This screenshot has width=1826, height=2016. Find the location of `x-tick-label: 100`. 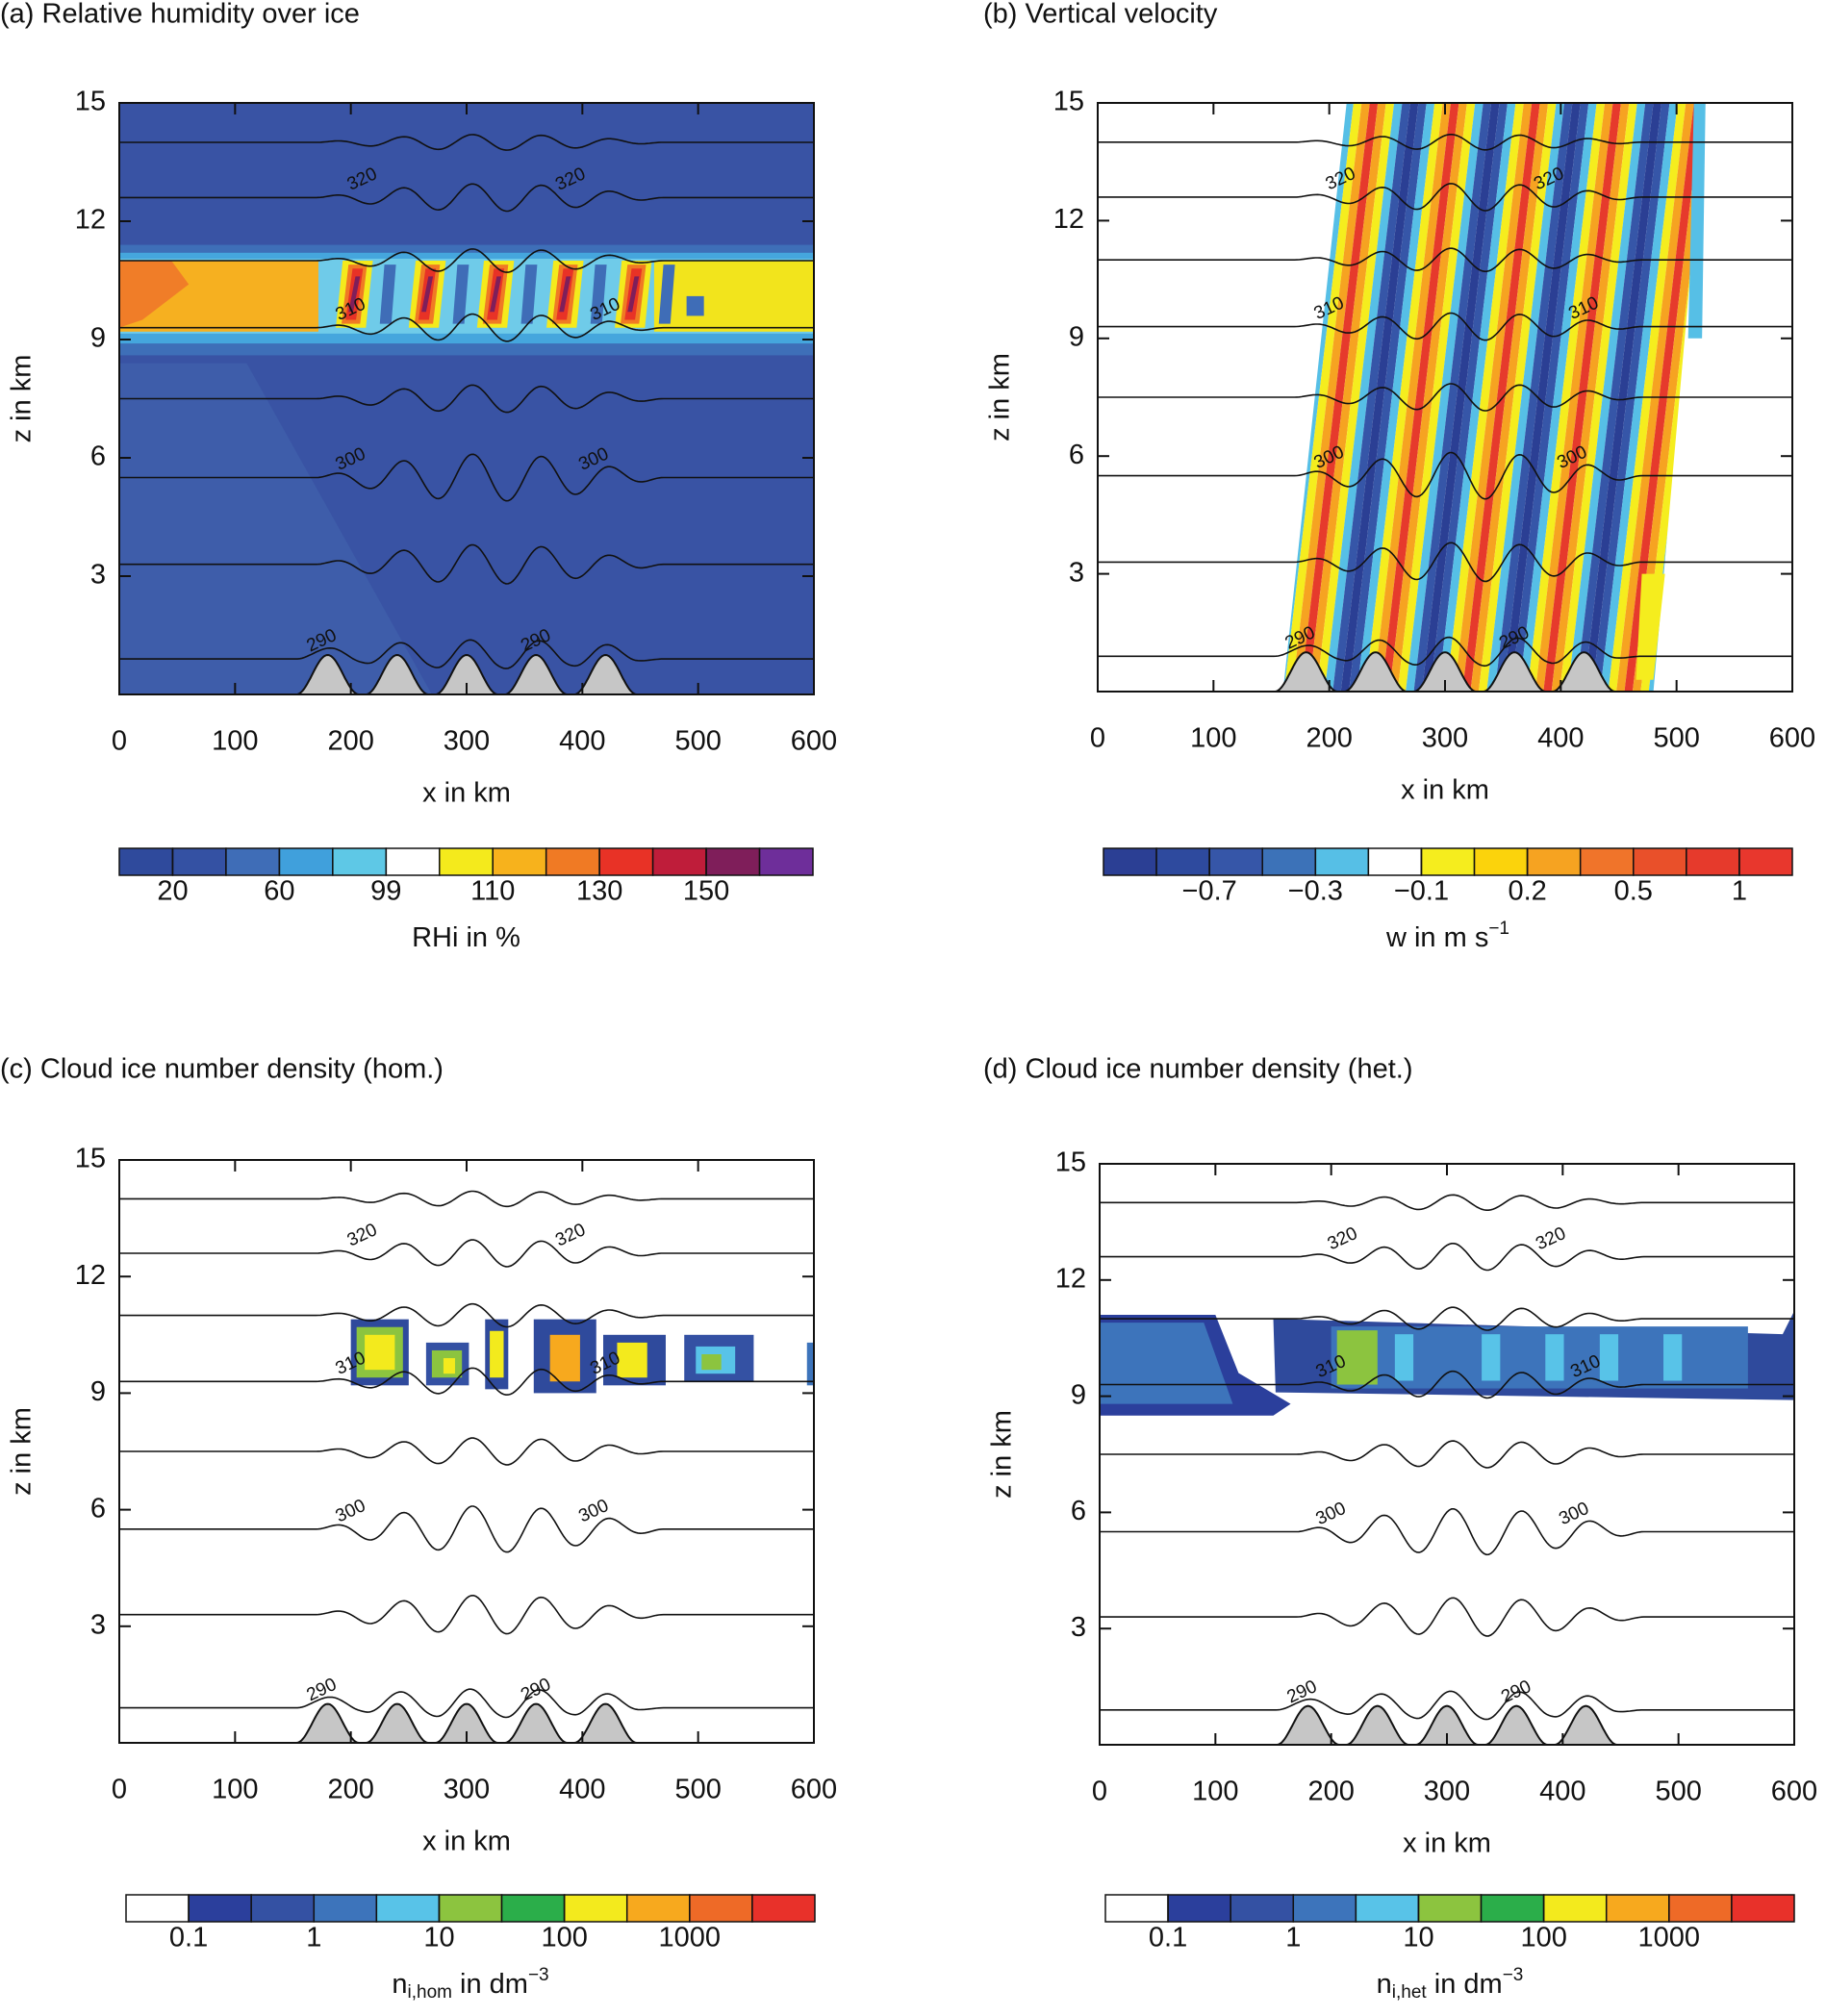

x-tick-label: 100 is located at coordinates (1215, 1792).